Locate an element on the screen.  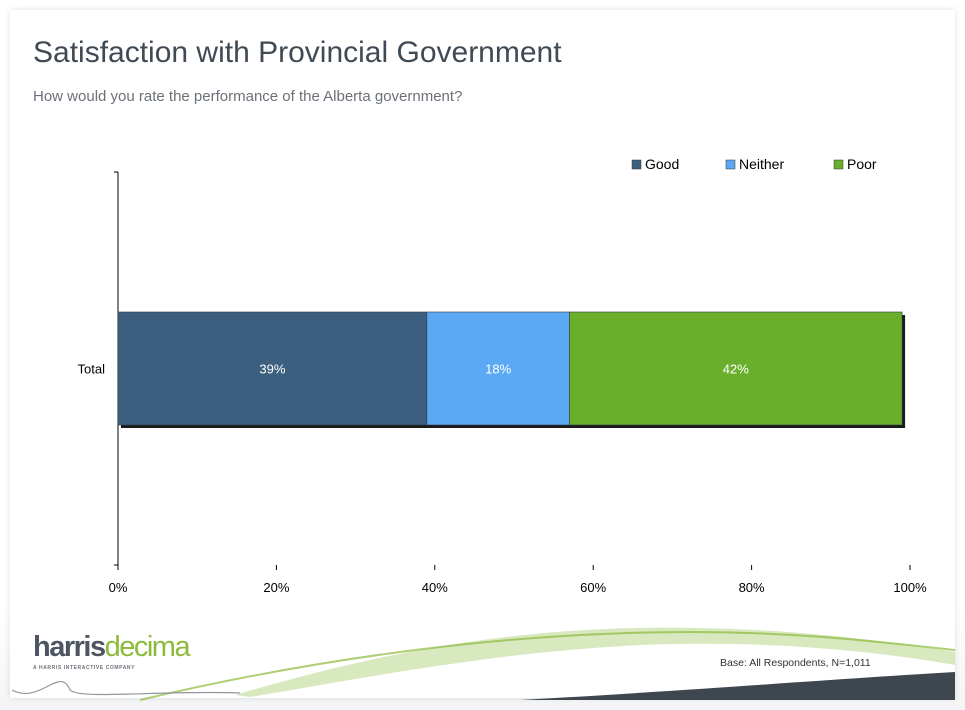
category-label: Total is located at coordinates (92, 369).